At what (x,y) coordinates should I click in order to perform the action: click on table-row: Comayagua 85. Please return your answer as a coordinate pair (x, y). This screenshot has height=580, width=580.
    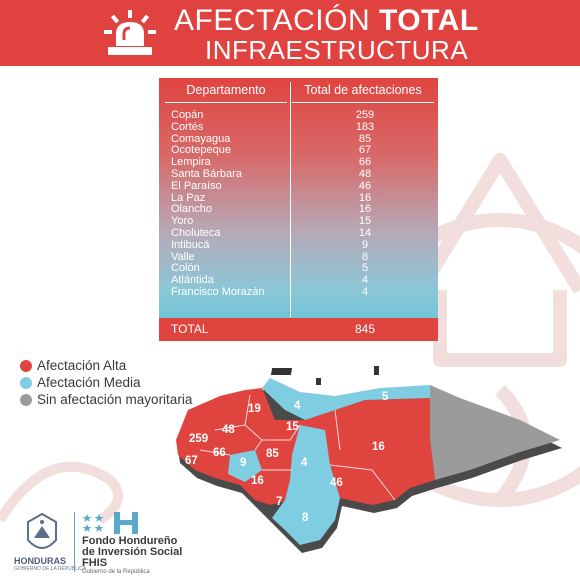
    Looking at the image, I should click on (271, 138).